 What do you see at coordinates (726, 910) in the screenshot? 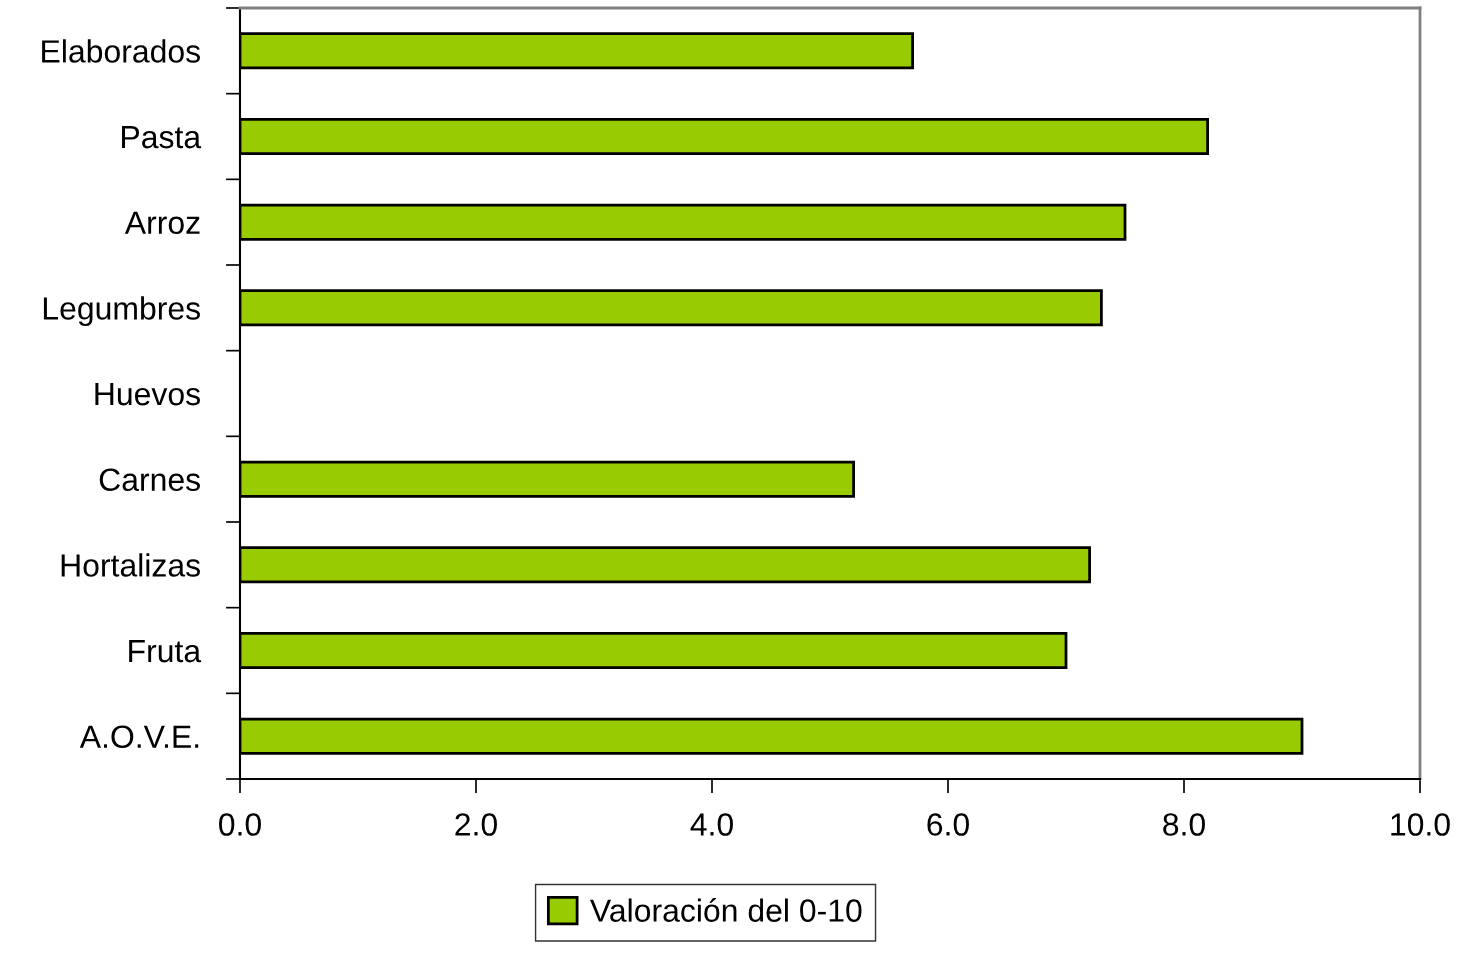
I see `legend-label: Valoración del 0-10` at bounding box center [726, 910].